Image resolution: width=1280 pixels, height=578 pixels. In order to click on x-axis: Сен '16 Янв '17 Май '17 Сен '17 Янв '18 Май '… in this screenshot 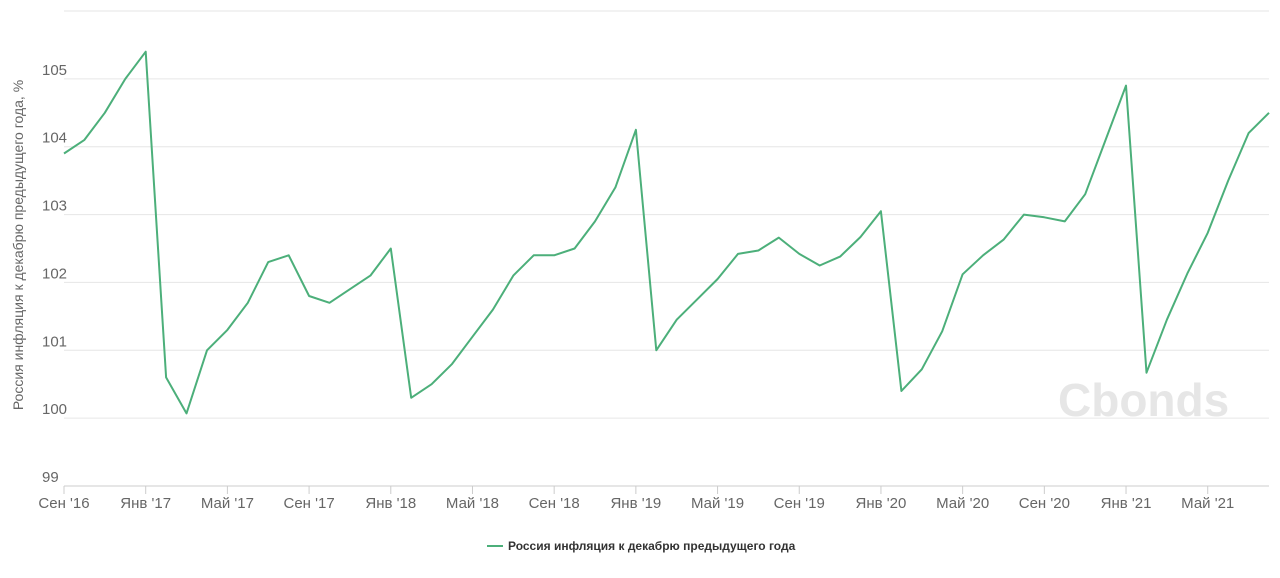, I will do `click(653, 498)`.